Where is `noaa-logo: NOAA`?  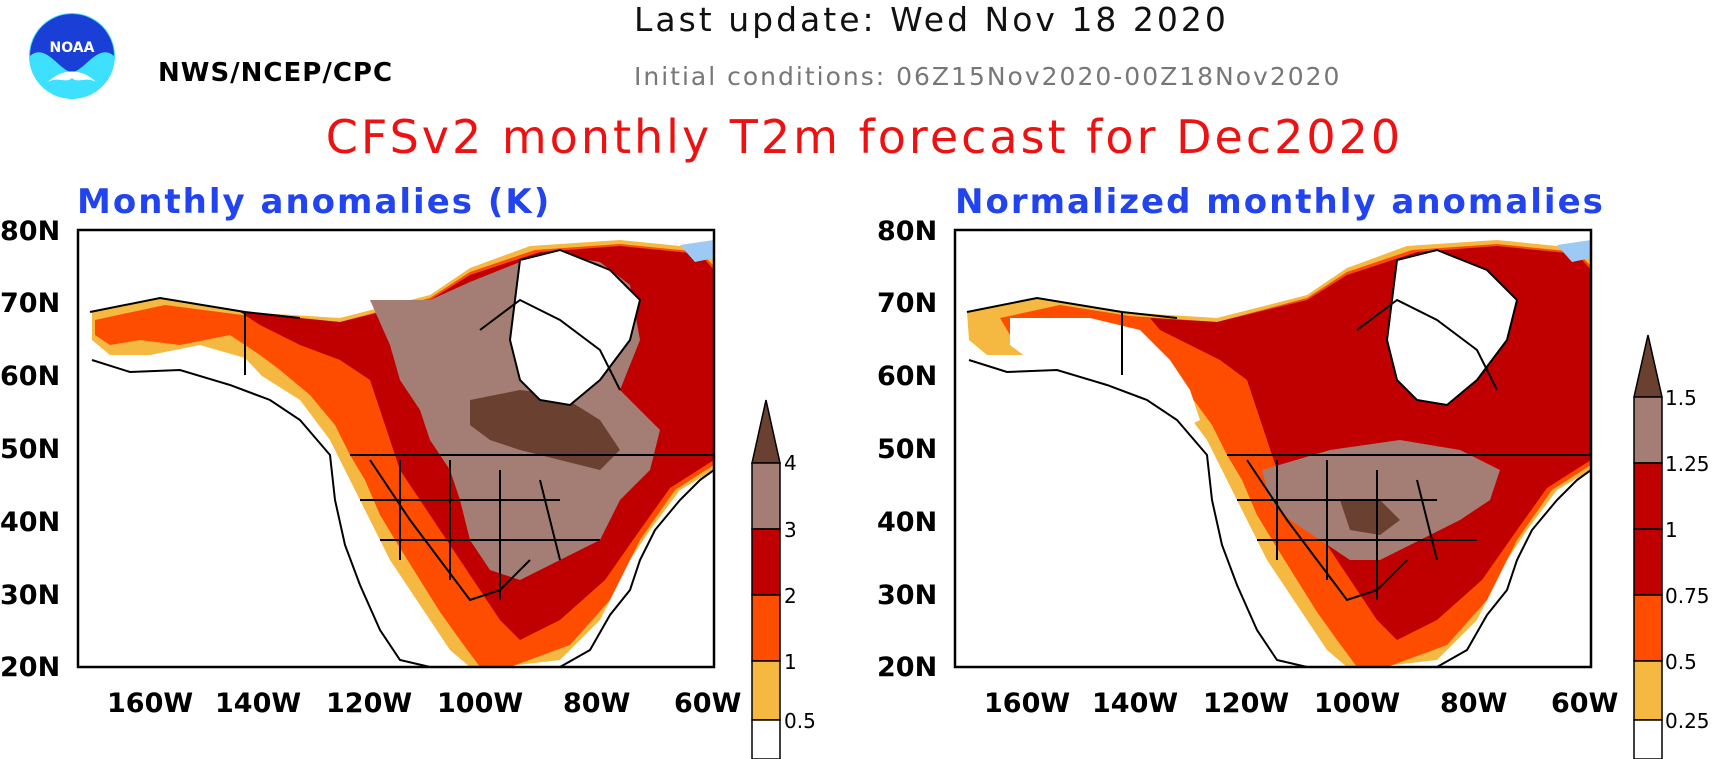
noaa-logo: NOAA is located at coordinates (72, 56).